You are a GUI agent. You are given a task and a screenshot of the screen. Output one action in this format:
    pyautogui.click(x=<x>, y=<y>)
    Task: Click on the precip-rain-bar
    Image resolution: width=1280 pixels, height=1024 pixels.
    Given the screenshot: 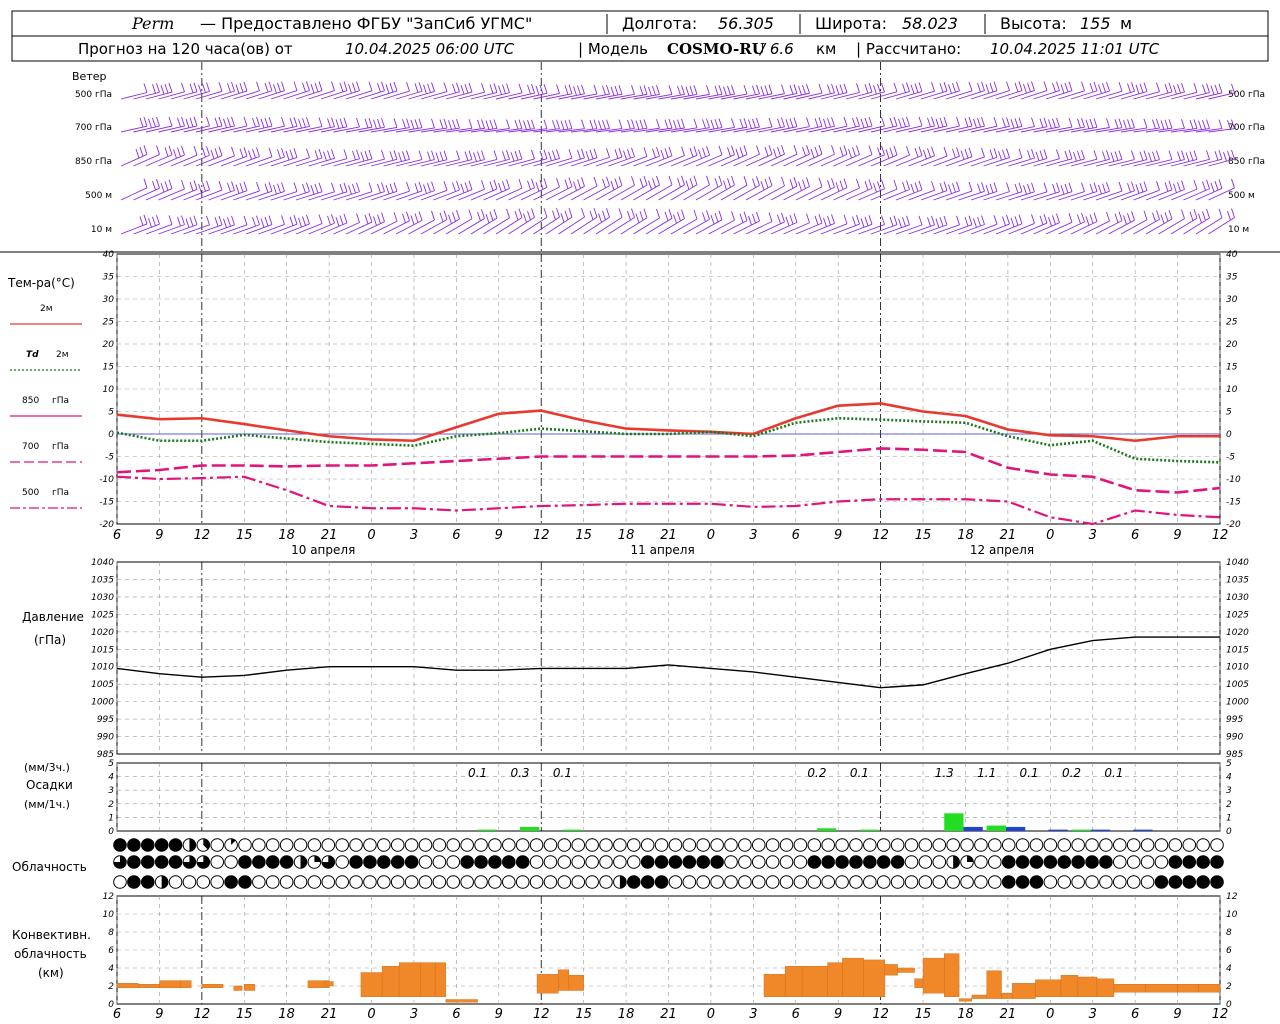 What is the action you would take?
    pyautogui.click(x=996, y=828)
    